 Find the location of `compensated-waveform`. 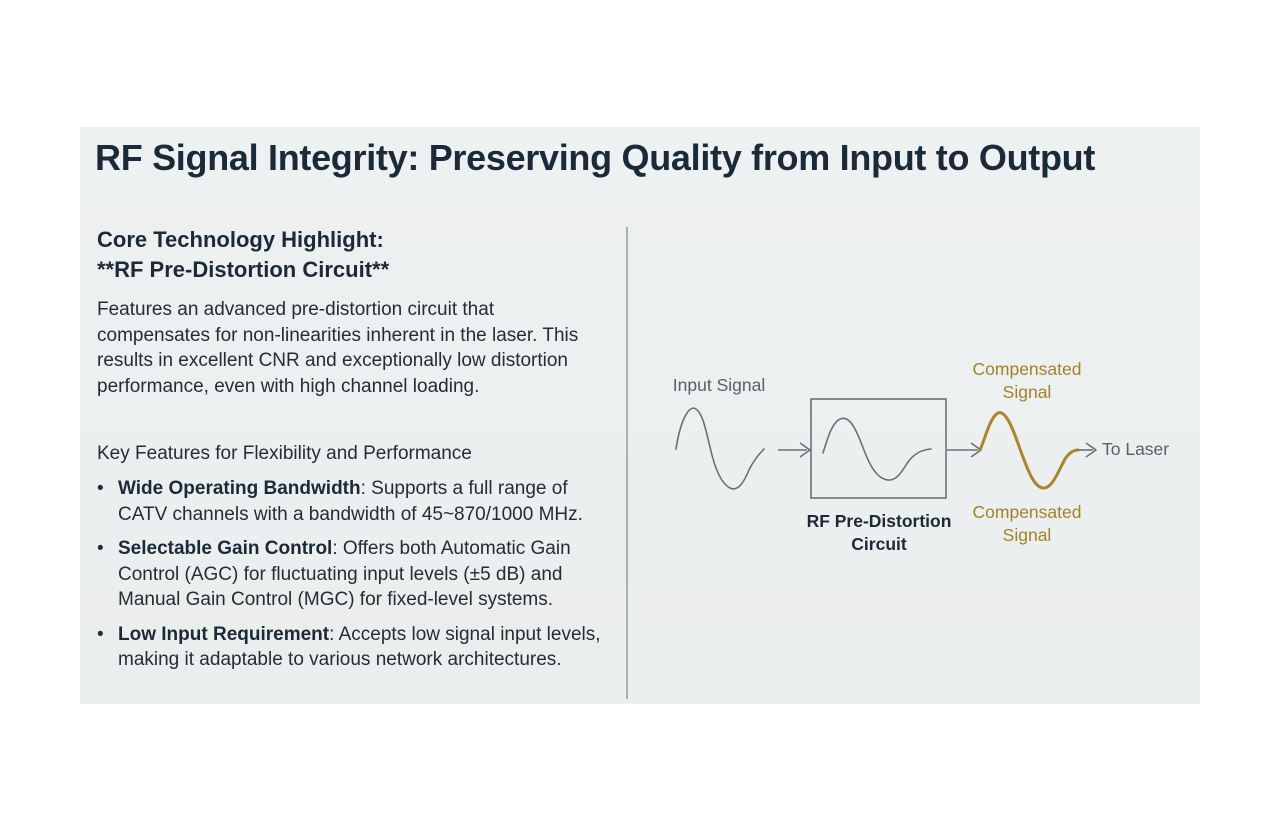

compensated-waveform is located at coordinates (1029, 450).